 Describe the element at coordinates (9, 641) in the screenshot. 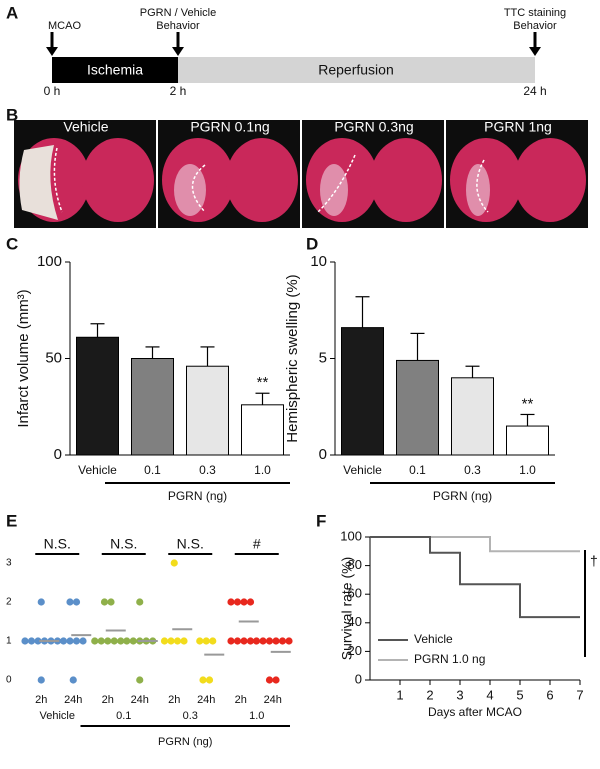

I see `y-tick-label: 1` at that location.